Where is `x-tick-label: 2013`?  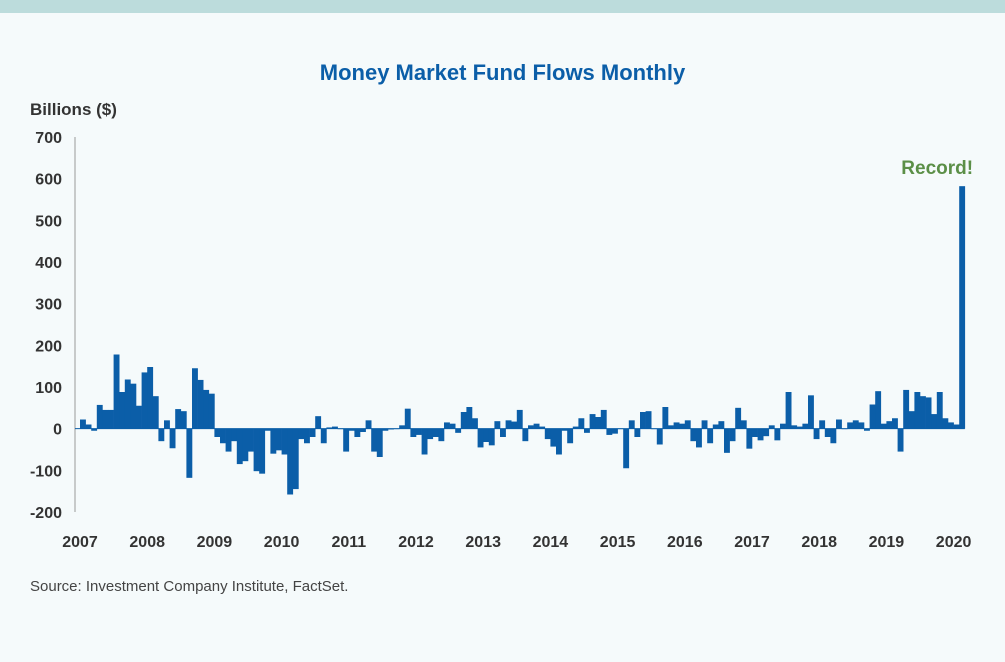 x-tick-label: 2013 is located at coordinates (483, 542).